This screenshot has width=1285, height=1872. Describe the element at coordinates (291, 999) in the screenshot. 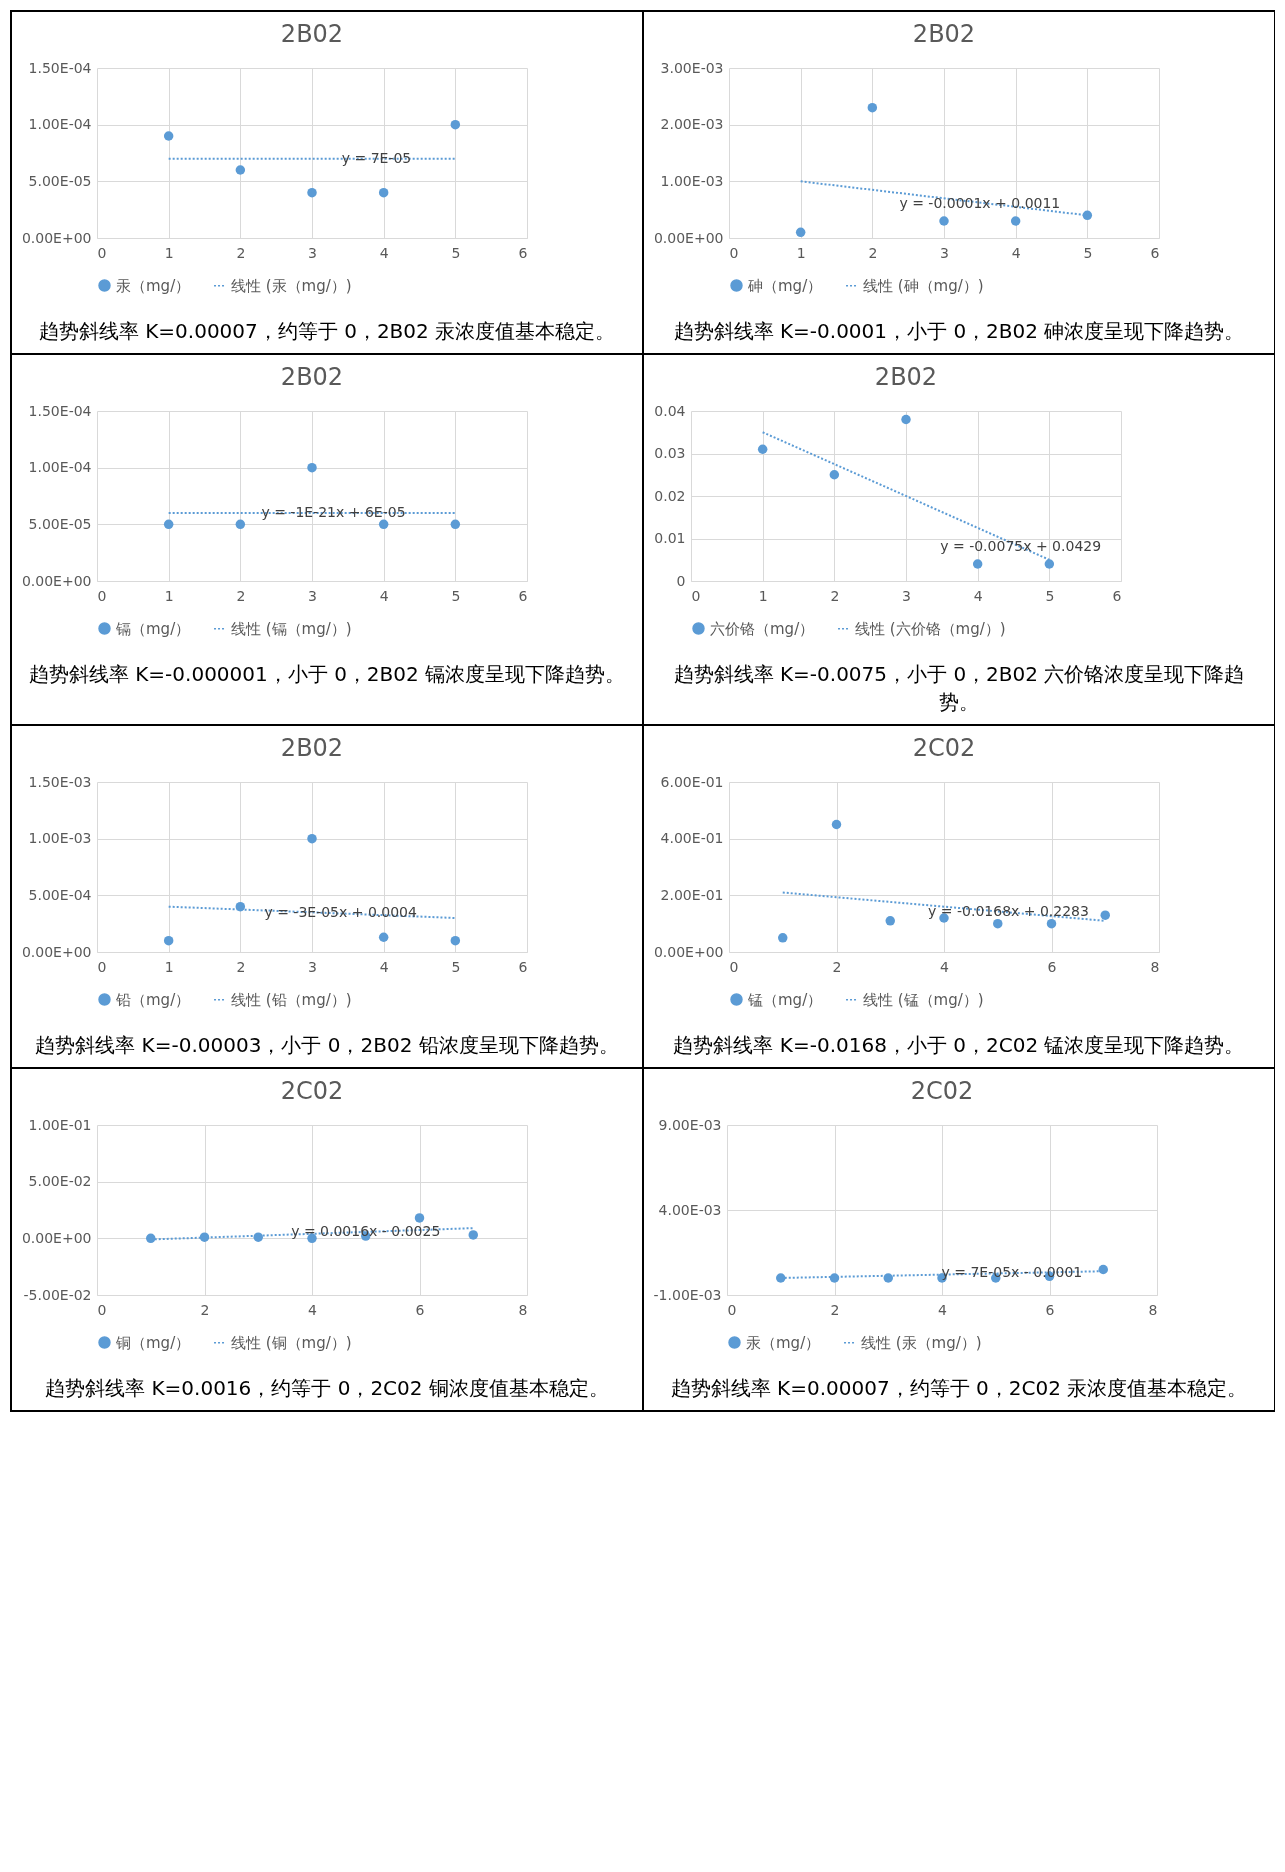

I see `legend-label: 线性 (铅（mg/）)` at that location.